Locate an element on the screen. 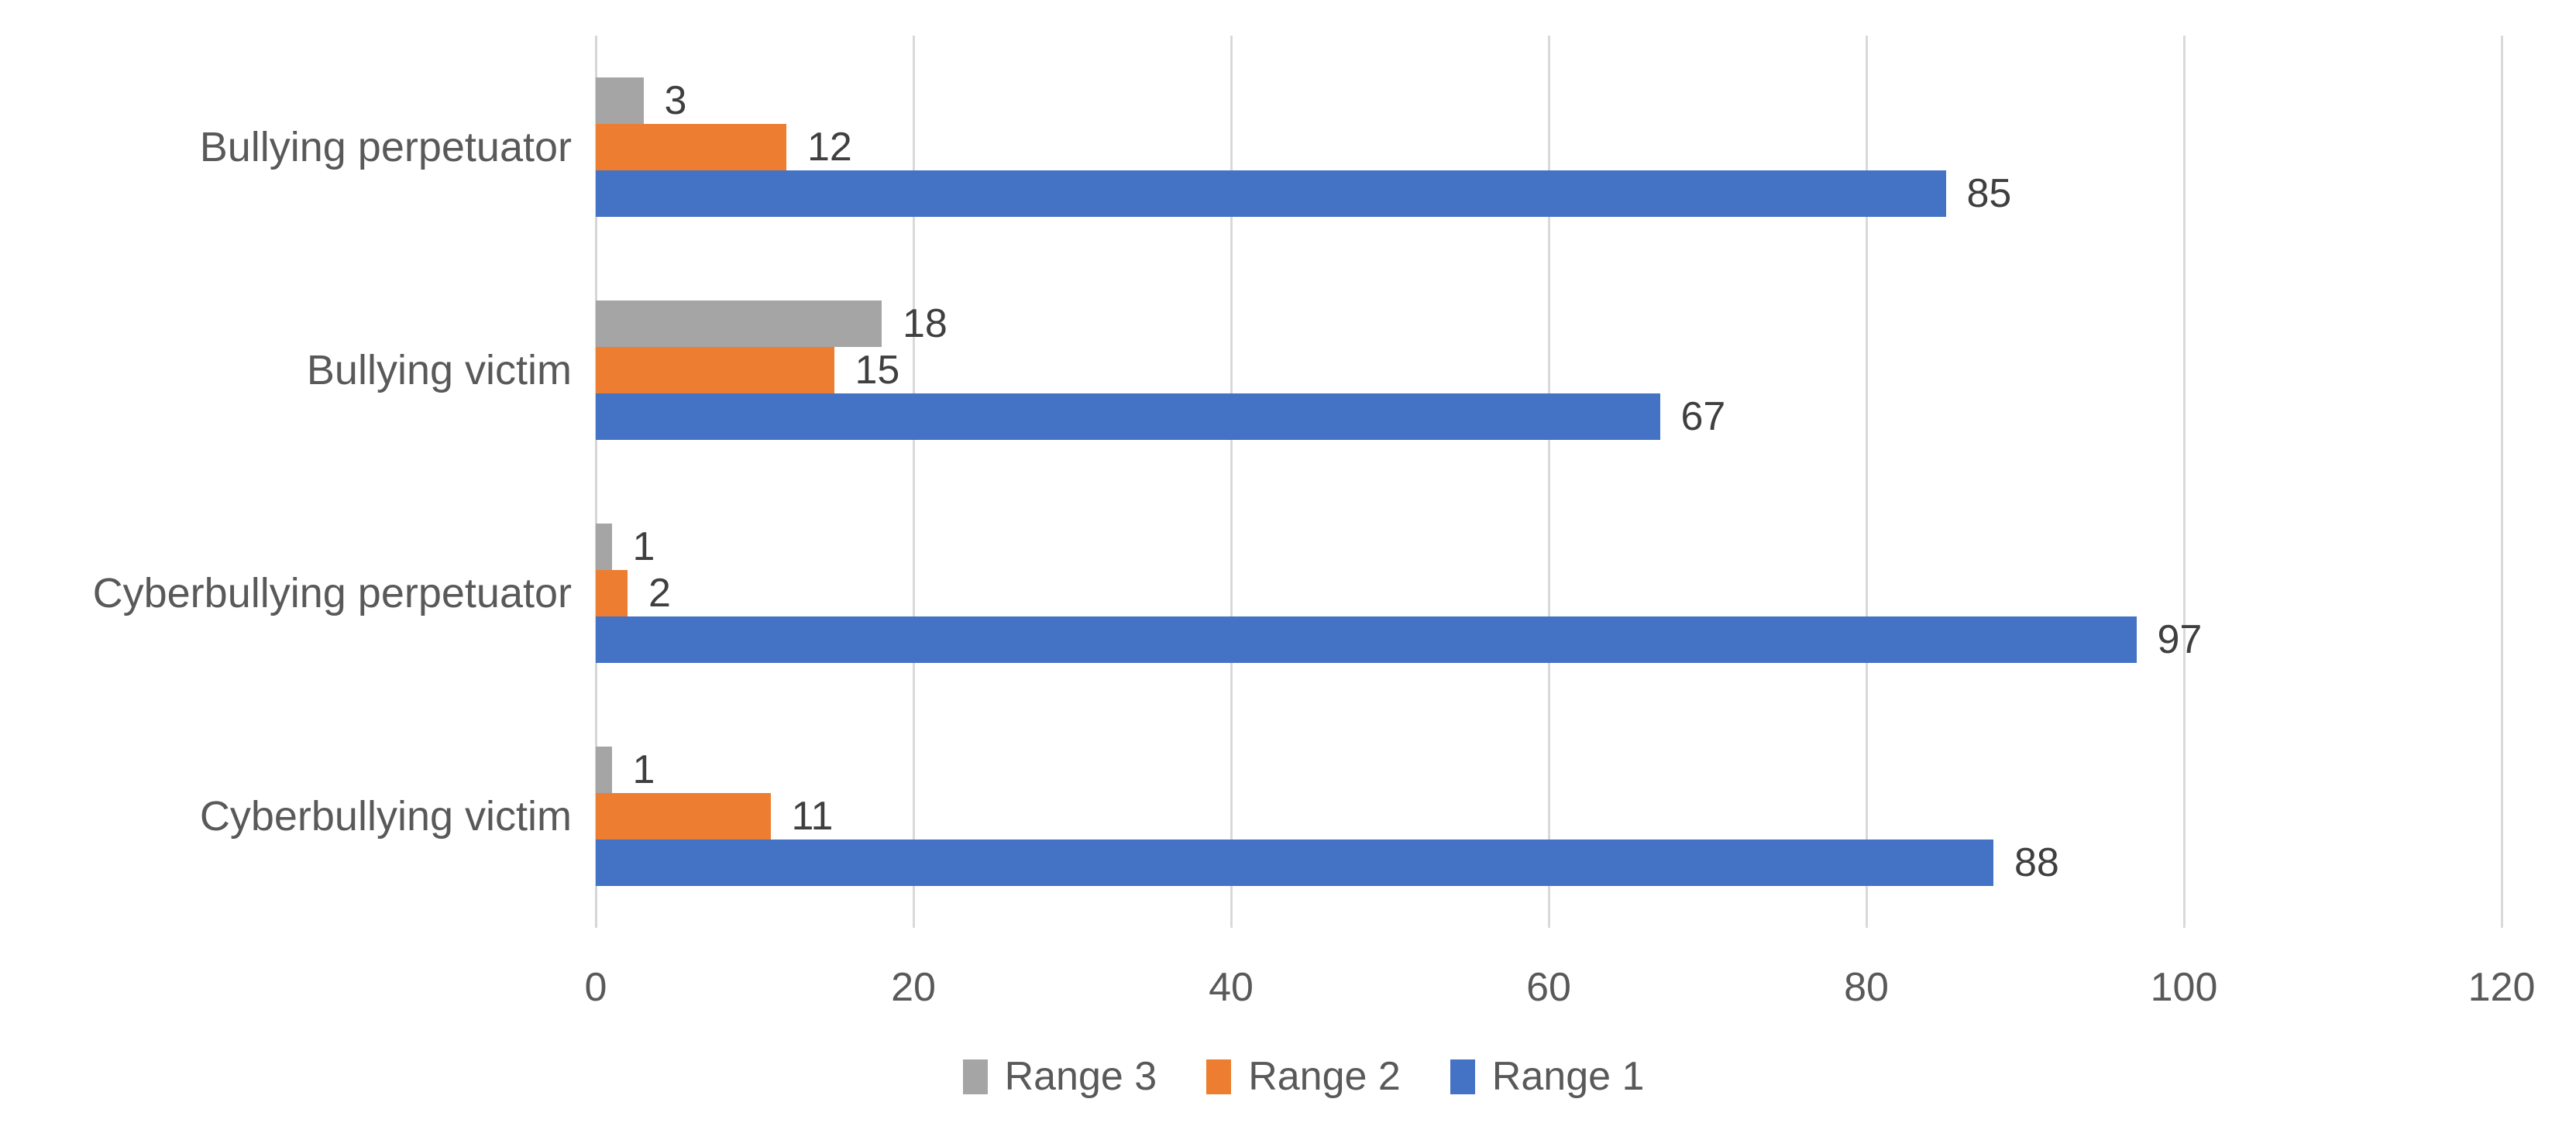  value-label: 97 is located at coordinates (2180, 640).